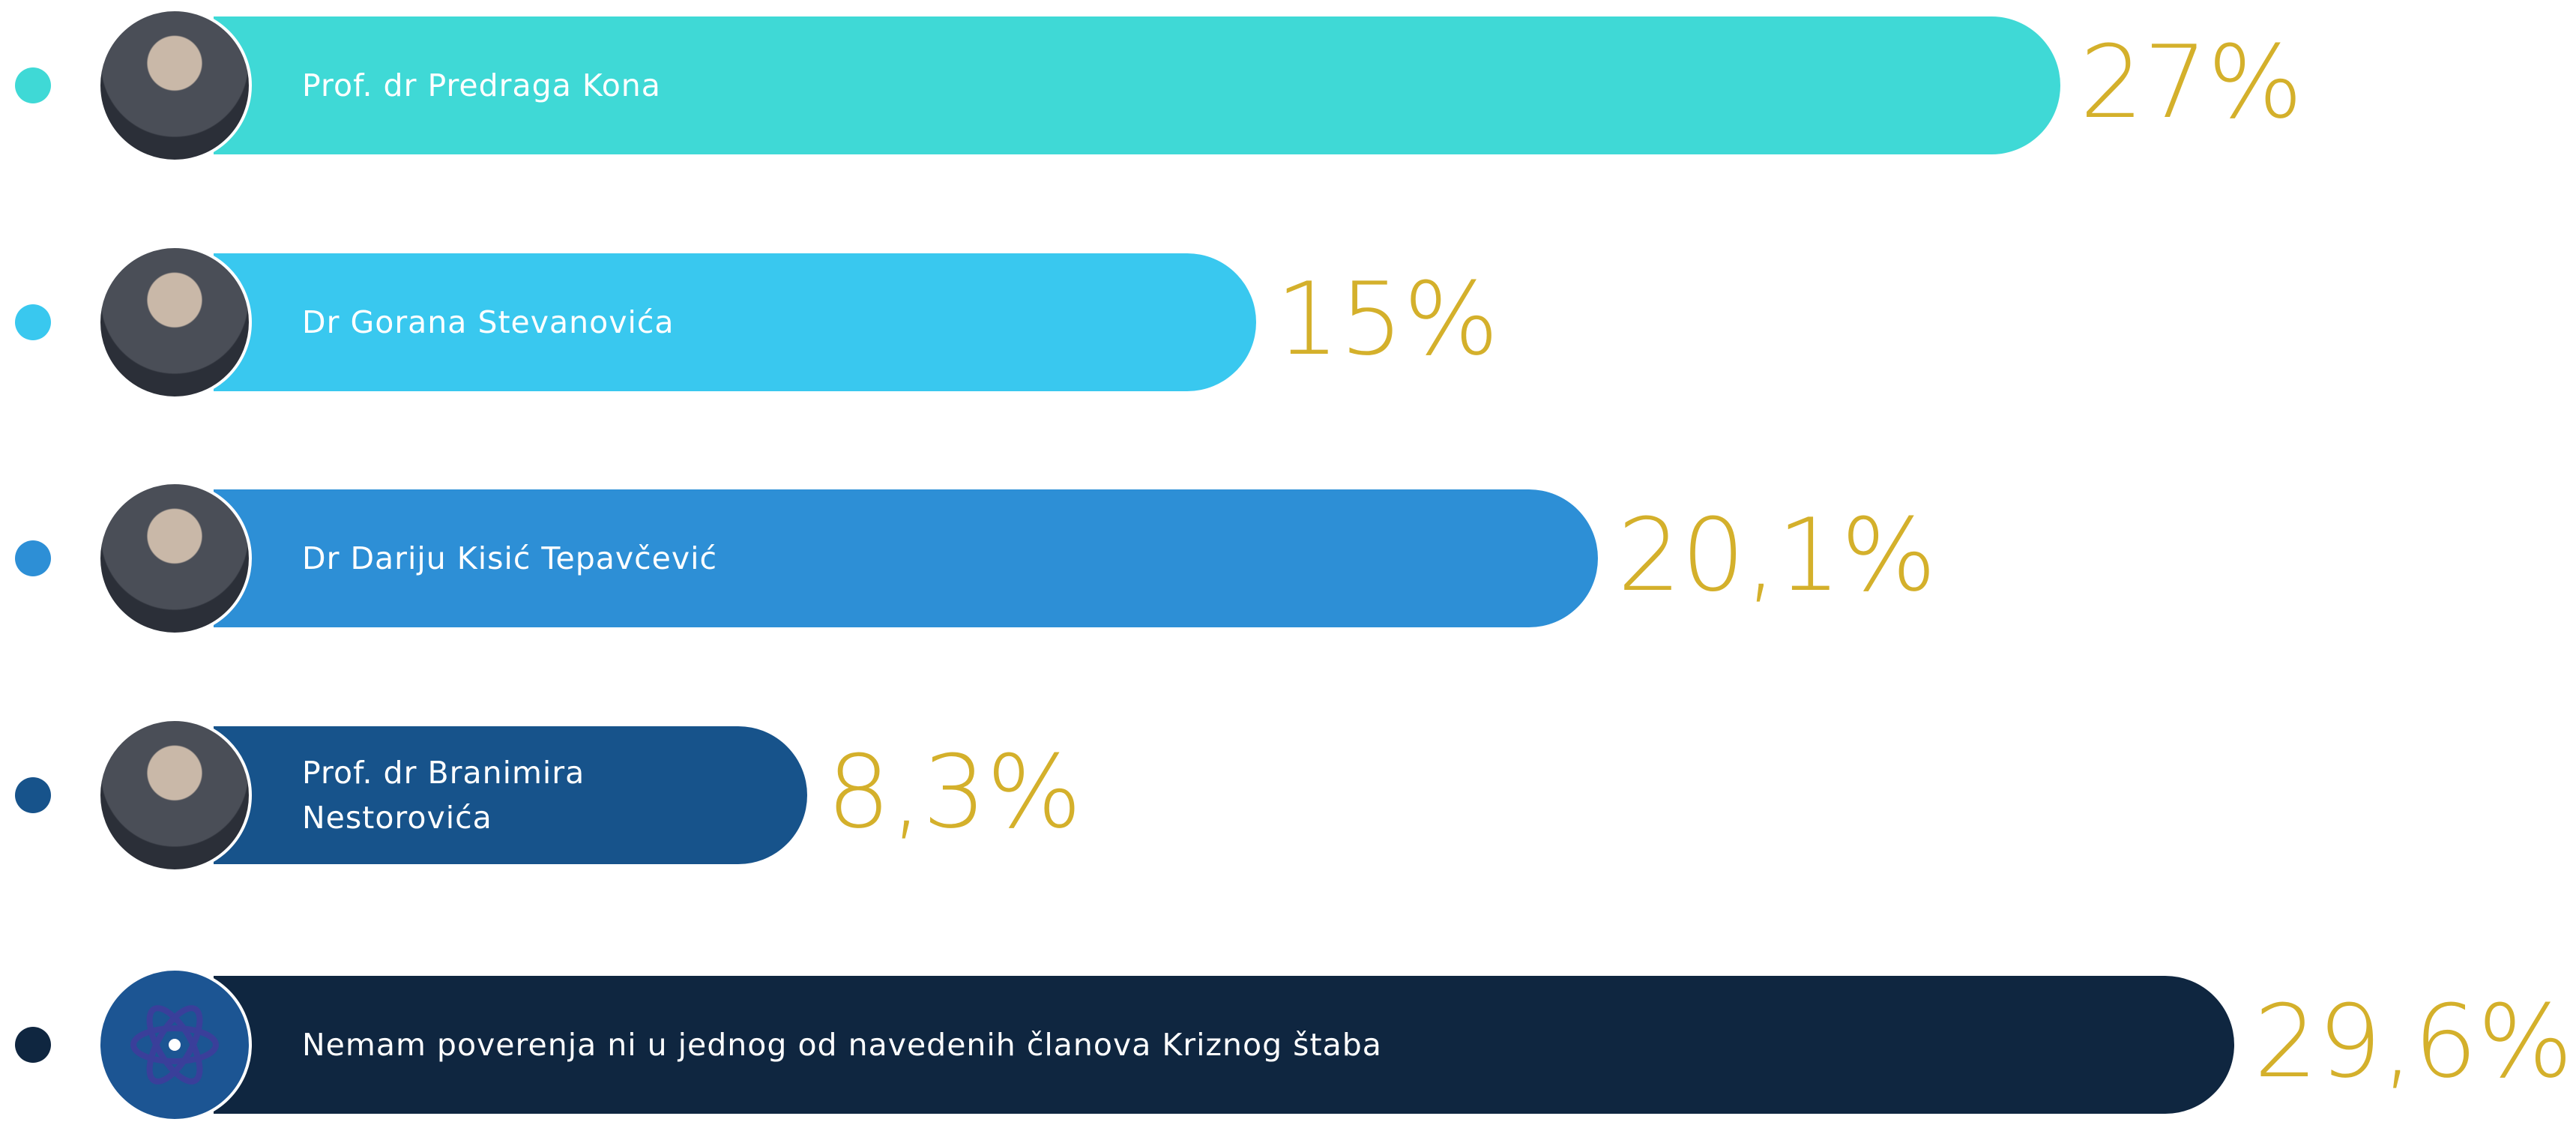  What do you see at coordinates (2413, 1041) in the screenshot?
I see `value-label: 29,6%` at bounding box center [2413, 1041].